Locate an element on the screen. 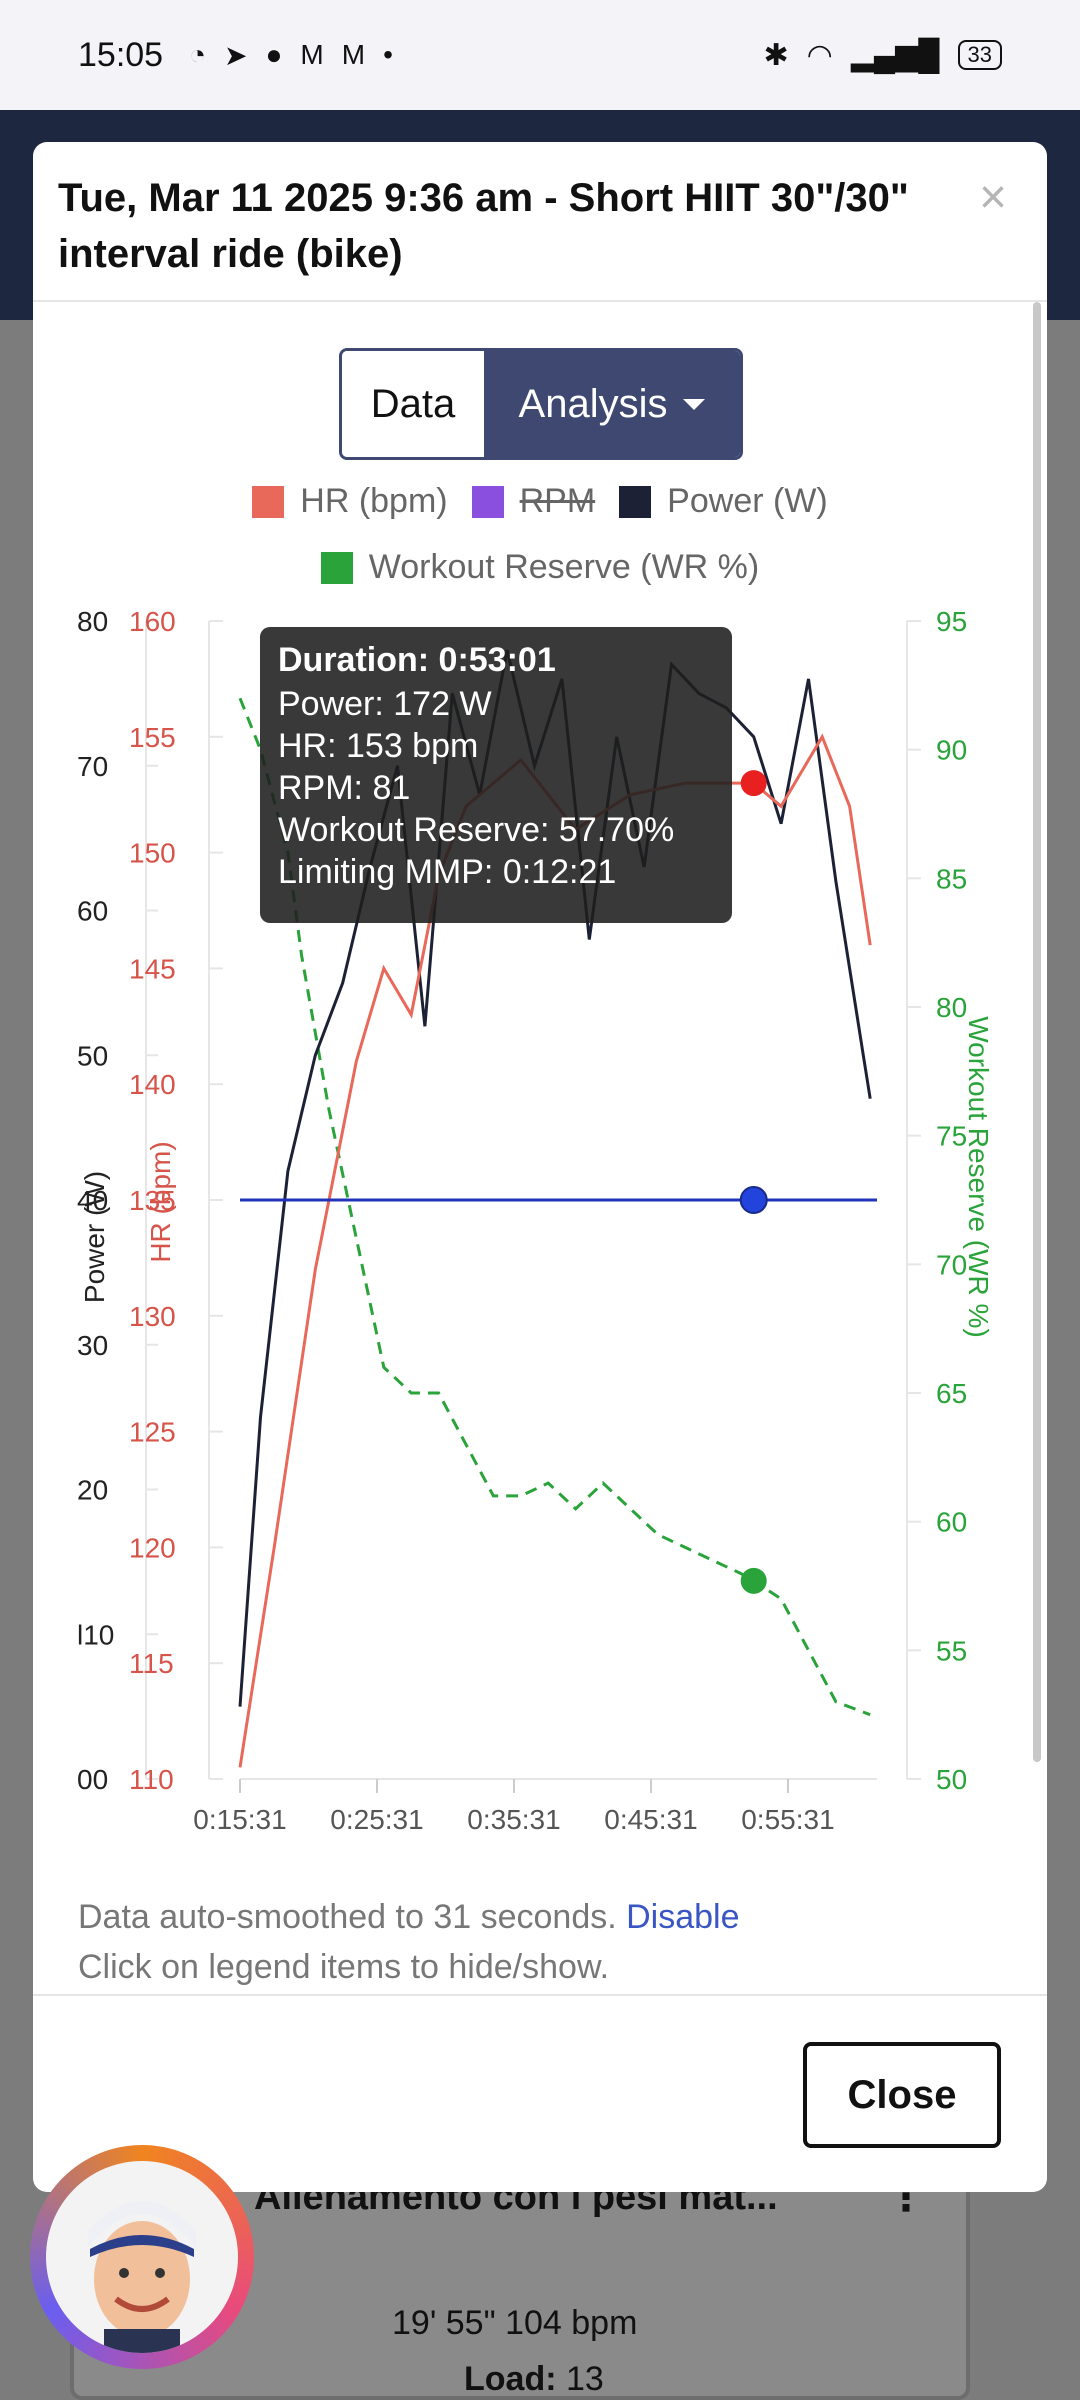  battery-icon: 33 is located at coordinates (979, 55).